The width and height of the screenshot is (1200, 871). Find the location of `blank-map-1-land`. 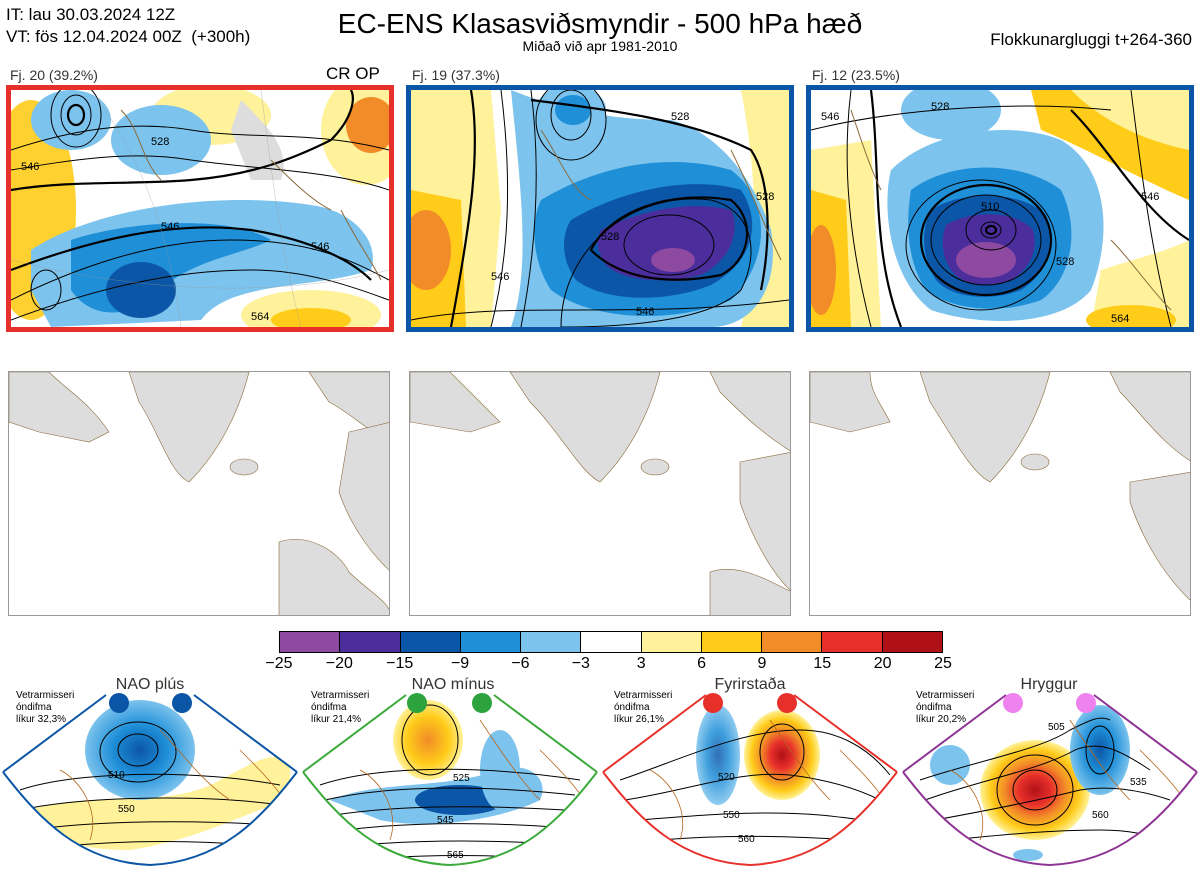

blank-map-1-land is located at coordinates (199, 493).